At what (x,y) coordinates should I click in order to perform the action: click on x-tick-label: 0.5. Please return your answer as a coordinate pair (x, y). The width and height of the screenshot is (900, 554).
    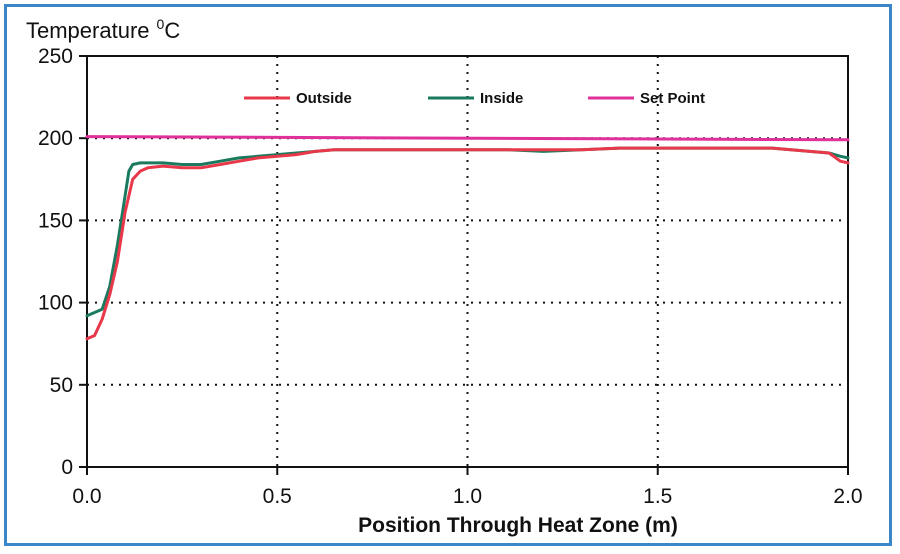
    Looking at the image, I should click on (277, 496).